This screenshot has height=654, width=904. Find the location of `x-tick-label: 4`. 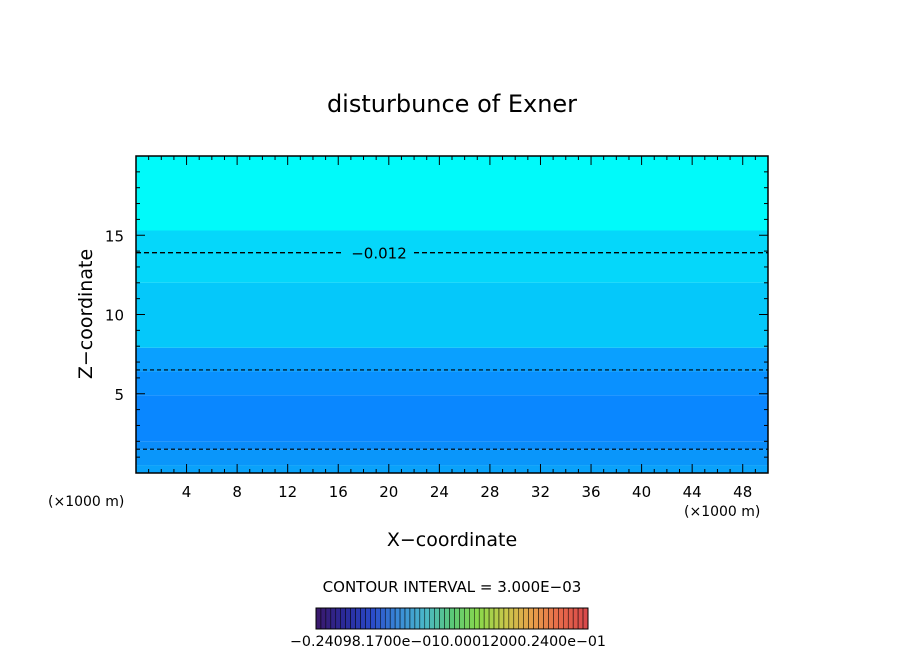

x-tick-label: 4 is located at coordinates (187, 492).